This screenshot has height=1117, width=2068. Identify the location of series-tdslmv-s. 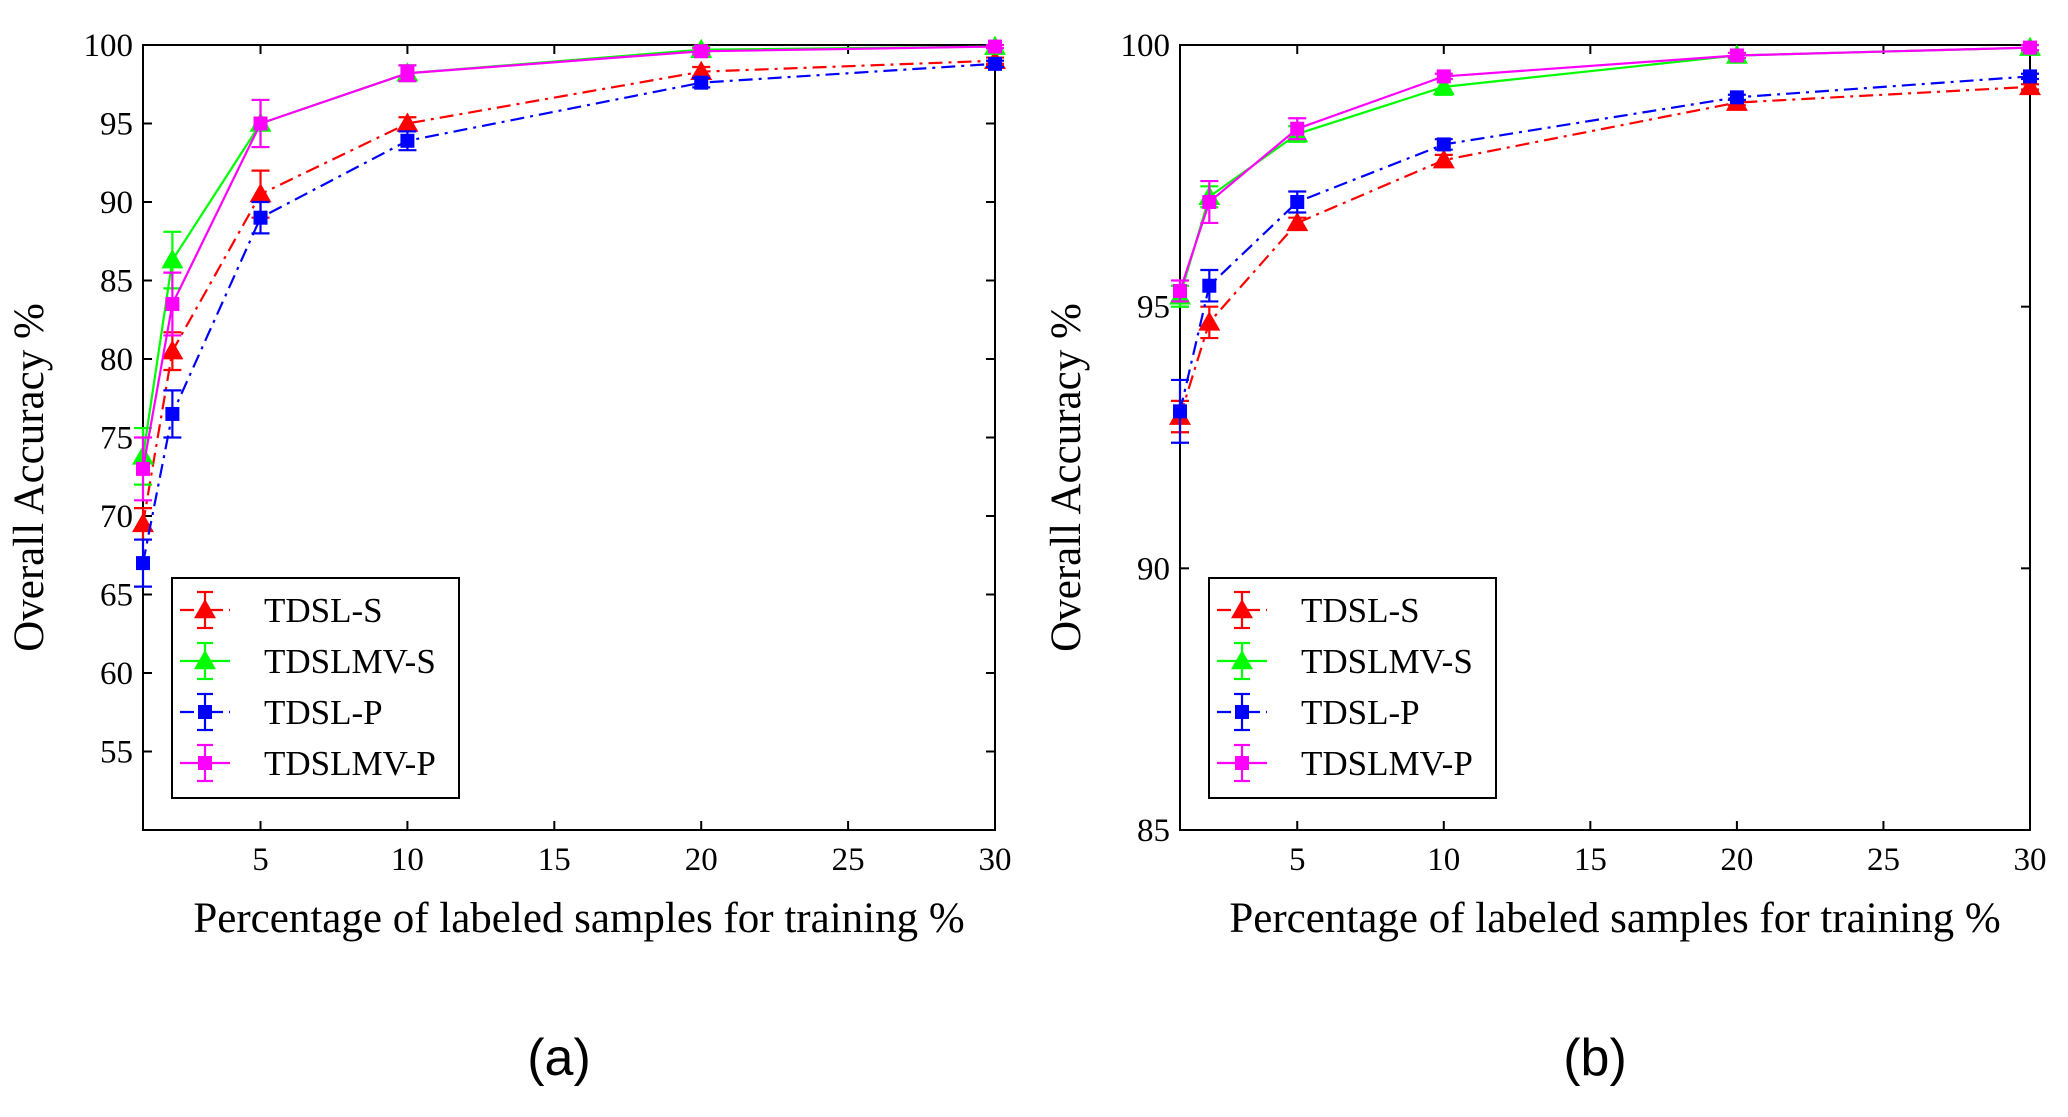
(1605, 172).